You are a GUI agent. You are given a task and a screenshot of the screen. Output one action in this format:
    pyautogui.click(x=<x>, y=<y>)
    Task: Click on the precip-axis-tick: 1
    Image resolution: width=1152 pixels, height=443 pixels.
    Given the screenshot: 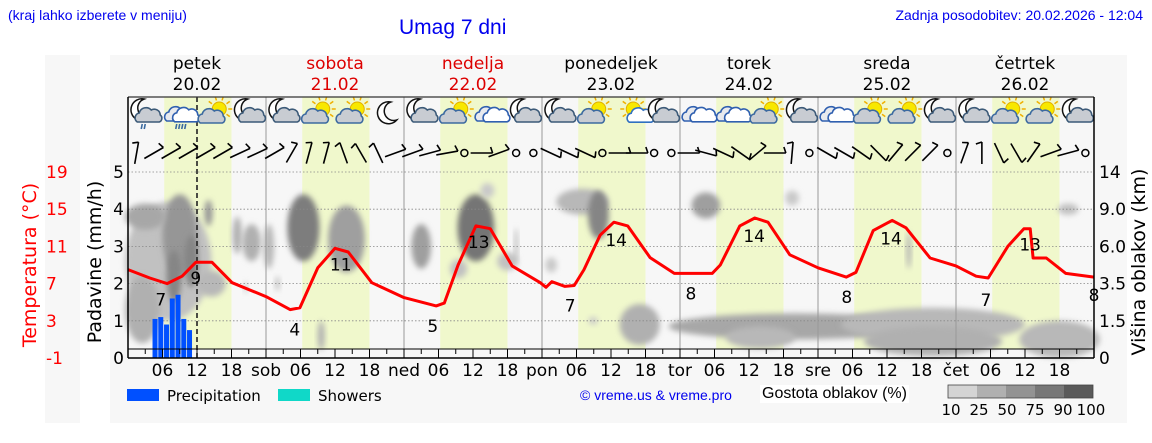 What is the action you would take?
    pyautogui.click(x=118, y=322)
    